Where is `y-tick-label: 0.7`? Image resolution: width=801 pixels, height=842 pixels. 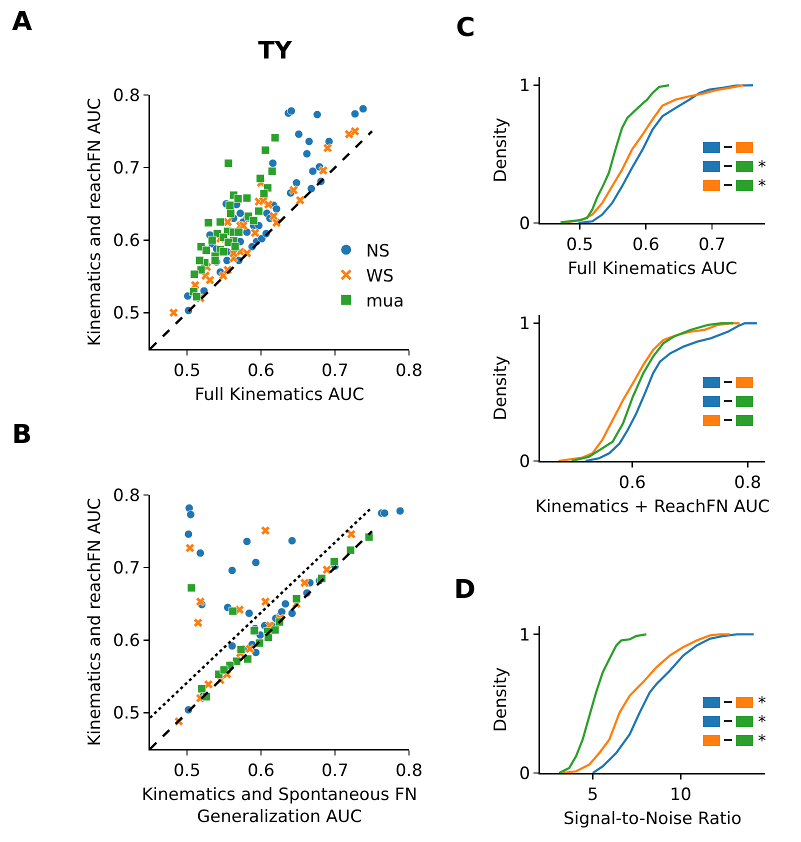 y-tick-label: 0.7 is located at coordinates (126, 168).